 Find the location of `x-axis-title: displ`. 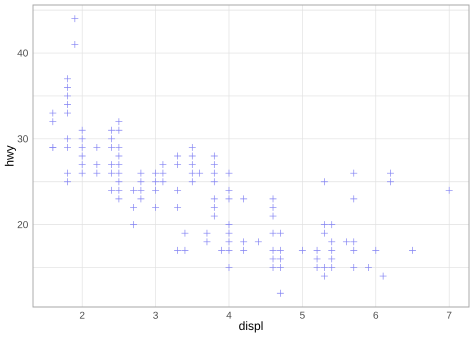

x-axis-title: displ is located at coordinates (251, 326).